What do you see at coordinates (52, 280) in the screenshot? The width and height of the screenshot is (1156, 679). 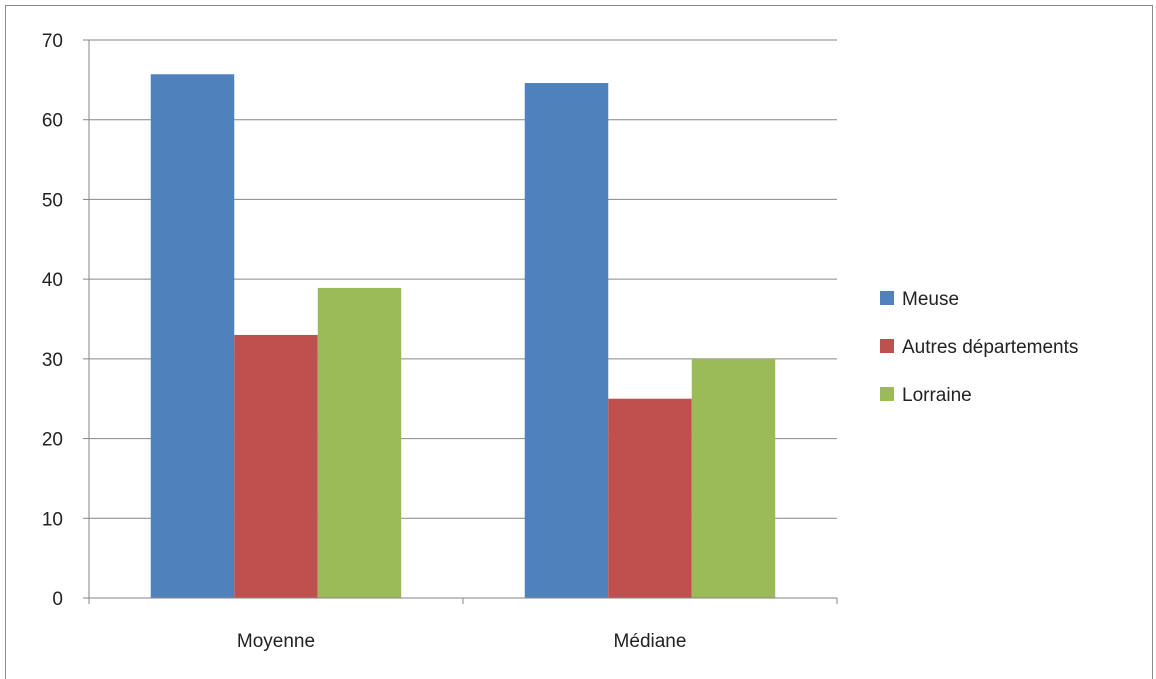 I see `y-tick-label: 40` at bounding box center [52, 280].